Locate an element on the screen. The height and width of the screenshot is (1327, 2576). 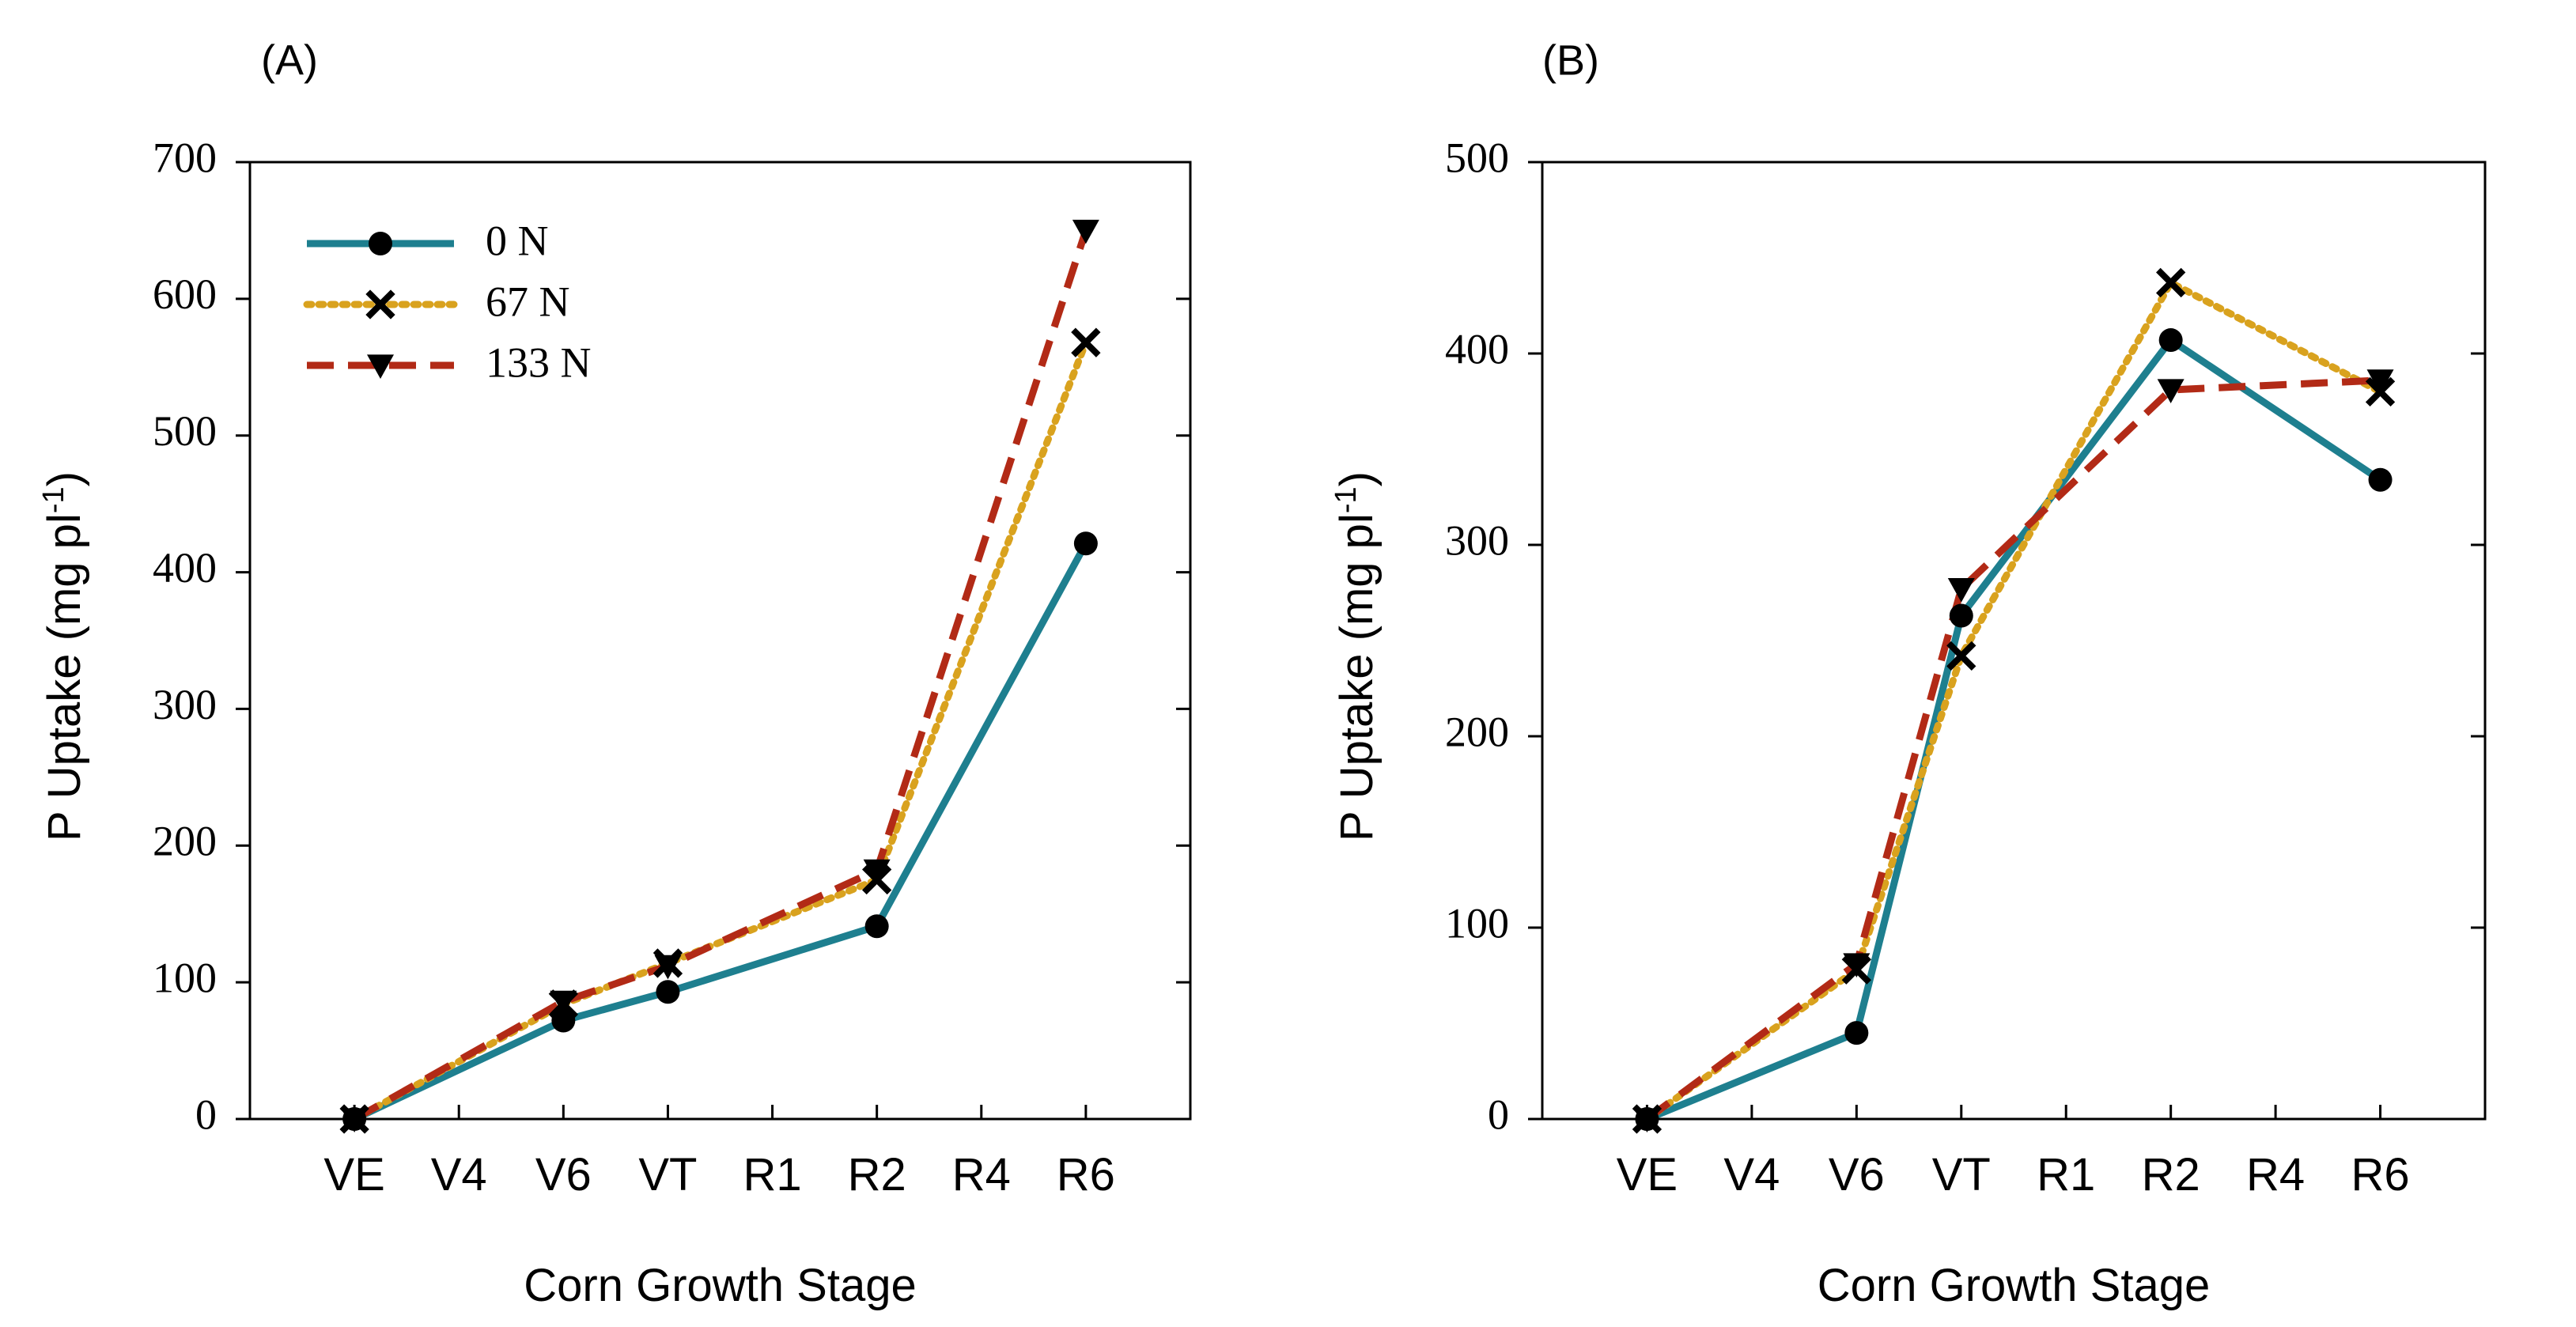
panel-label-a: (A) is located at coordinates (290, 60).